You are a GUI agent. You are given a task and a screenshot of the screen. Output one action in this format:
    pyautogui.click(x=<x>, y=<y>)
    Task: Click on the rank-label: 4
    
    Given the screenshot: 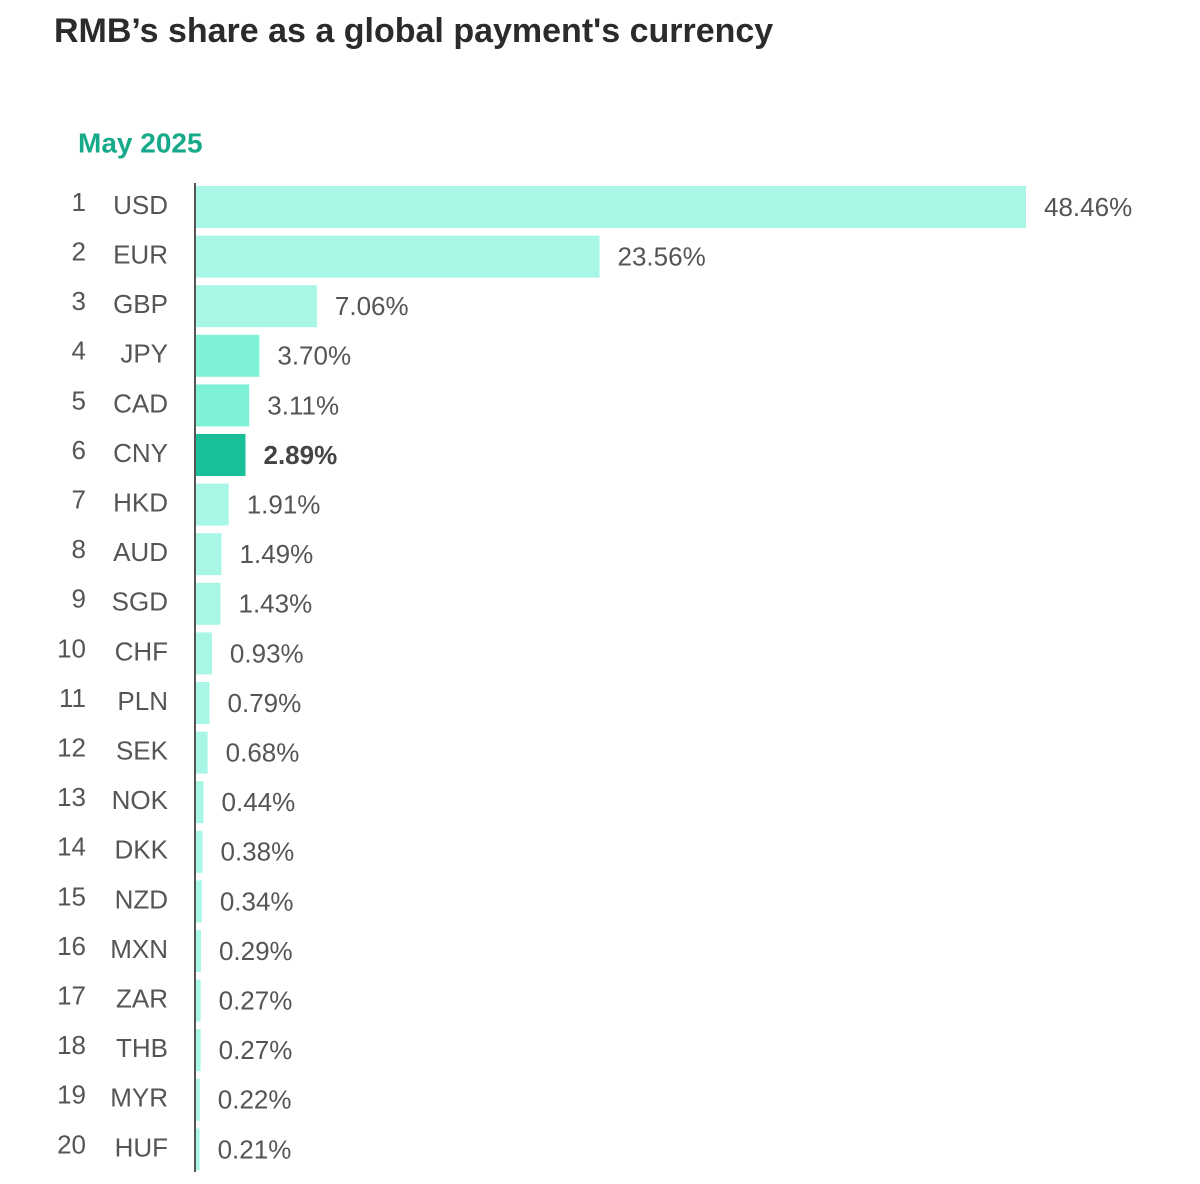 What is the action you would take?
    pyautogui.click(x=79, y=351)
    